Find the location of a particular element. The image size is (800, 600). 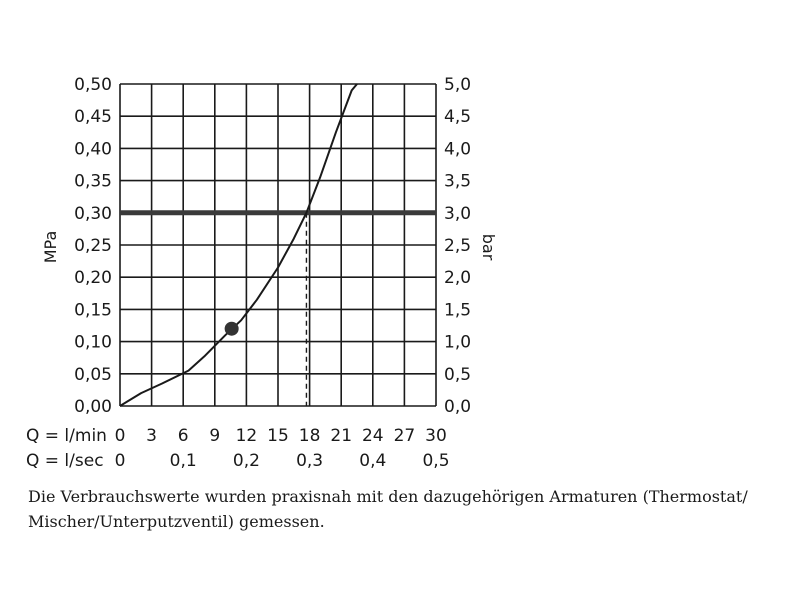

y-tick-left: 0,40 is located at coordinates (93, 149).